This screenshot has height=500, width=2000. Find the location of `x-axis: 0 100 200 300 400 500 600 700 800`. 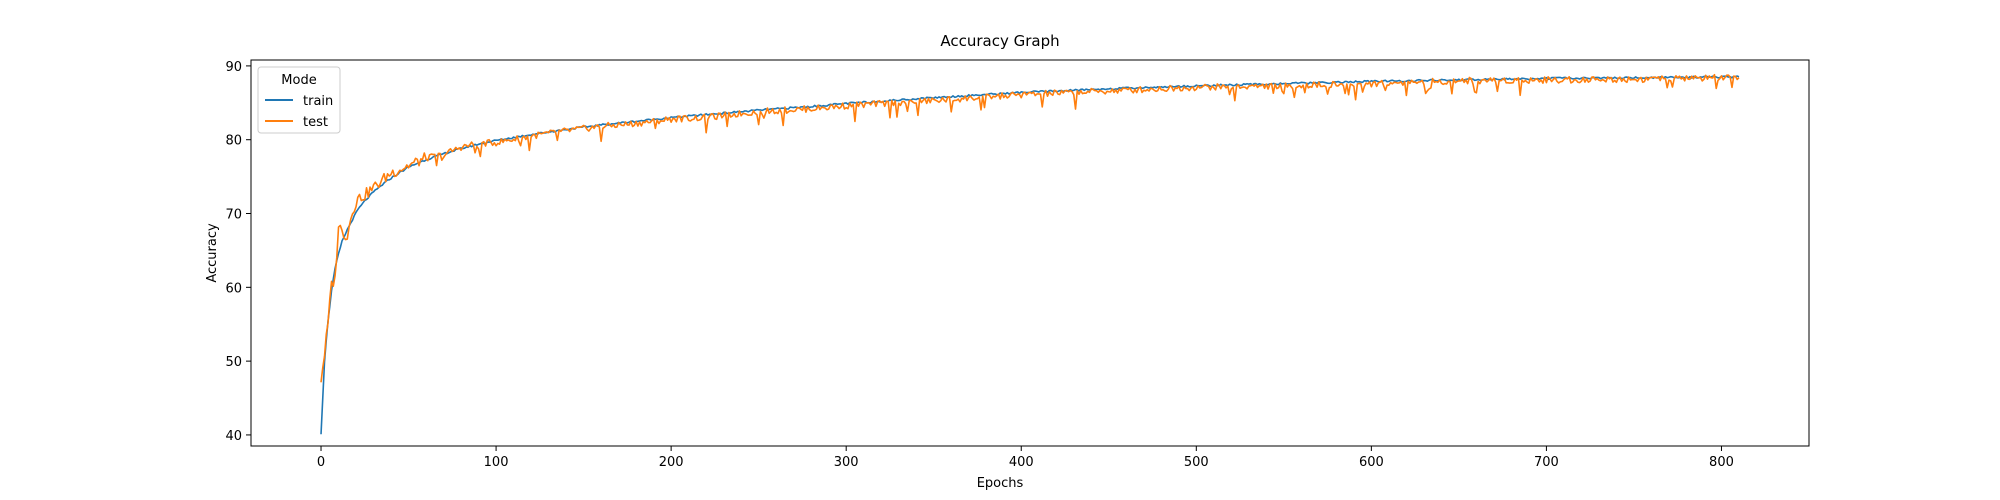

x-axis: 0 100 200 300 400 500 600 700 800 is located at coordinates (1025, 458).